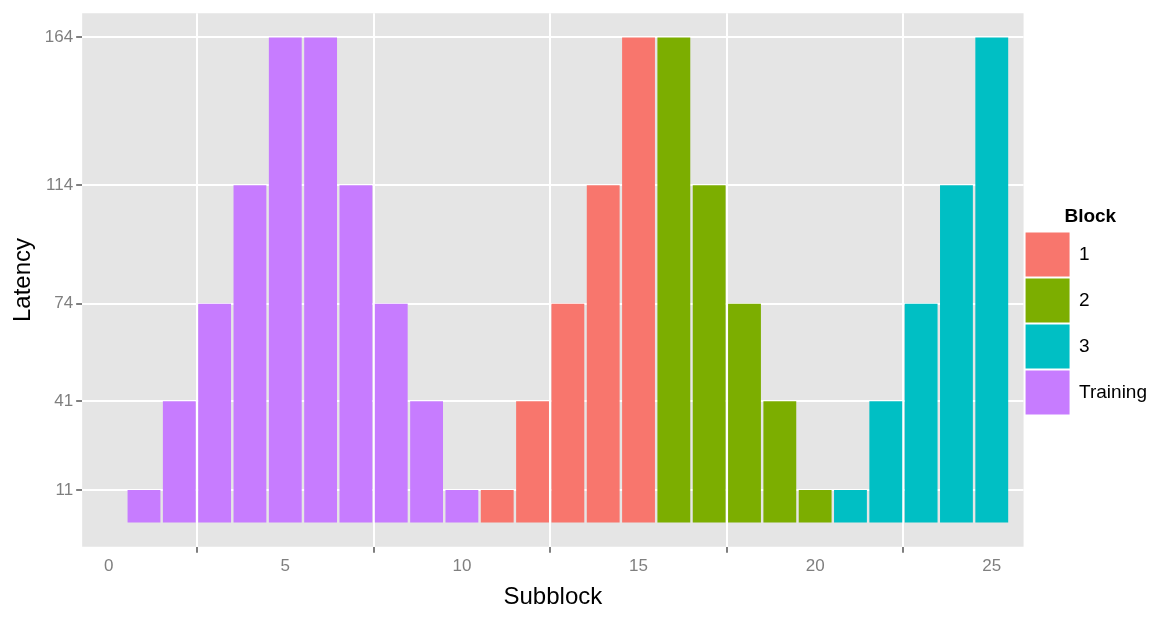 Image resolution: width=1162 pixels, height=621 pixels. Describe the element at coordinates (108, 565) in the screenshot. I see `x-tick-label: 0` at that location.